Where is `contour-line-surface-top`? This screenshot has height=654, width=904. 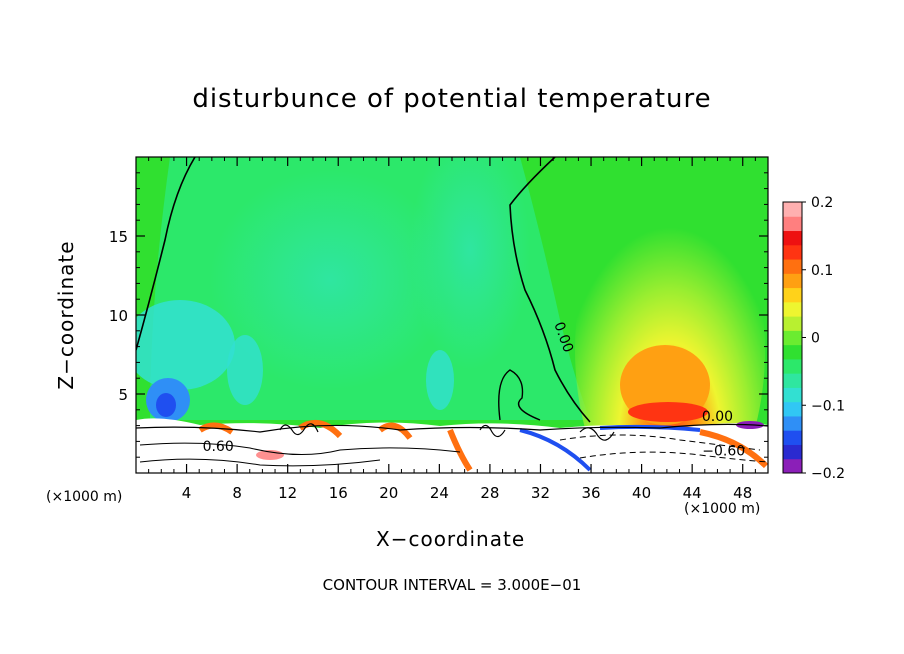
contour-line-surface-top is located at coordinates (452, 428).